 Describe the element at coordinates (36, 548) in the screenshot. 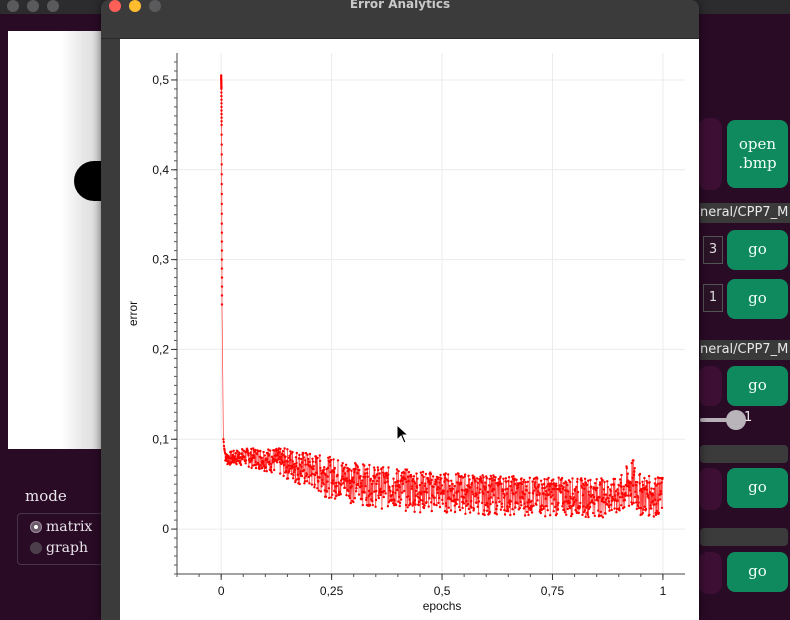

I see `radio-unselected-icon` at that location.